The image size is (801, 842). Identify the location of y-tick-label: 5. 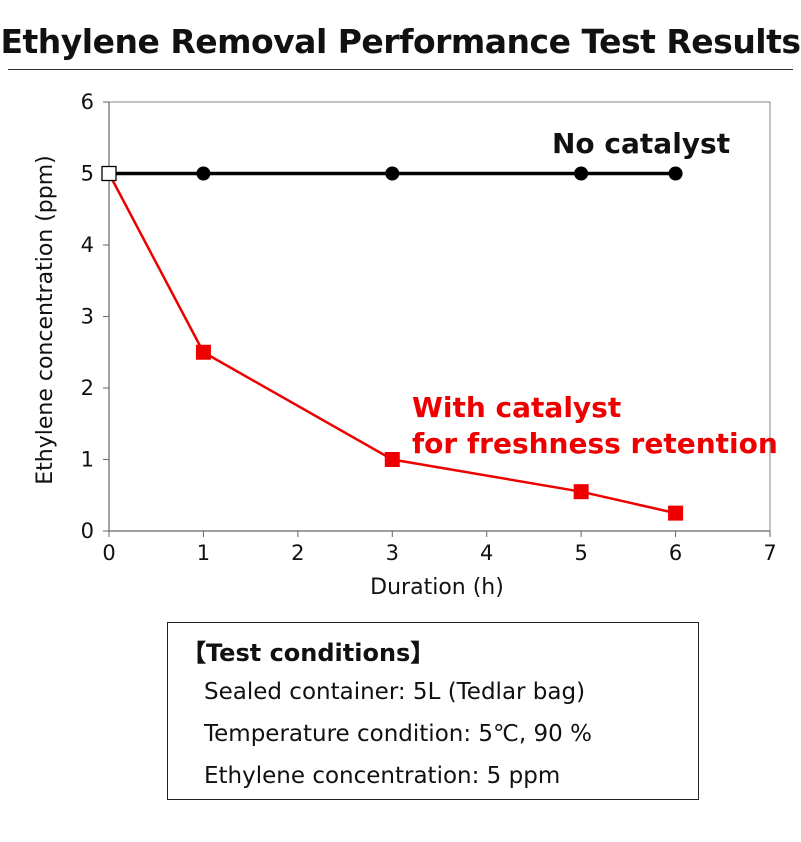
(87, 174).